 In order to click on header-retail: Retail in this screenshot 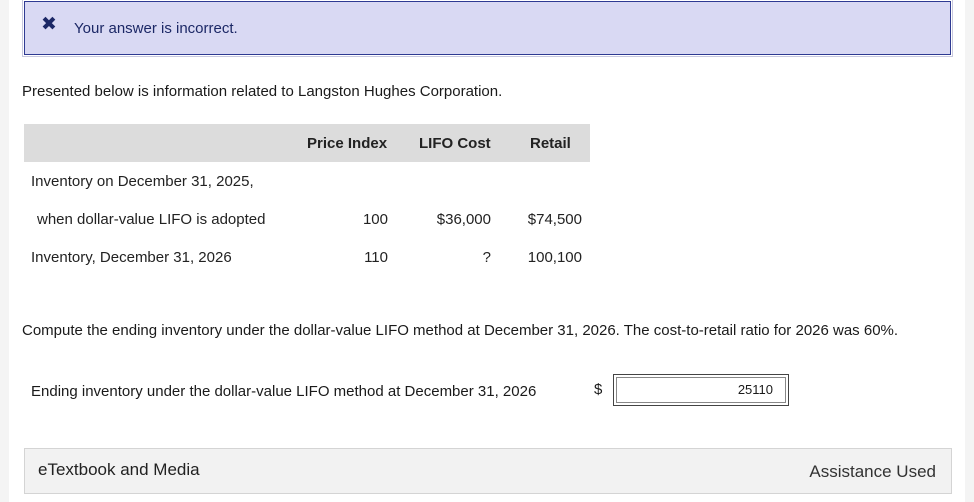, I will do `click(550, 143)`.